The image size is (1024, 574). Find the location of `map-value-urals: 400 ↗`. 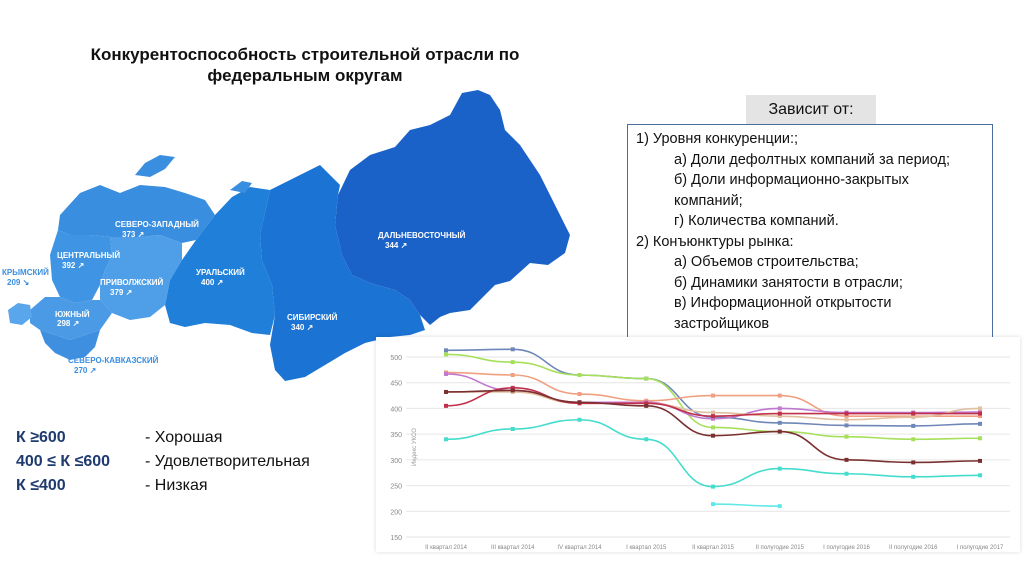

map-value-urals: 400 ↗ is located at coordinates (212, 282).